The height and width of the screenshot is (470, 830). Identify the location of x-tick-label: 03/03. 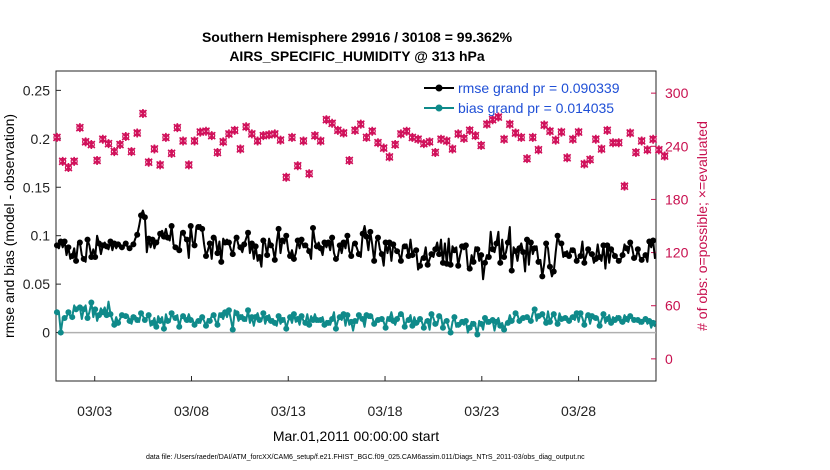
(94, 411).